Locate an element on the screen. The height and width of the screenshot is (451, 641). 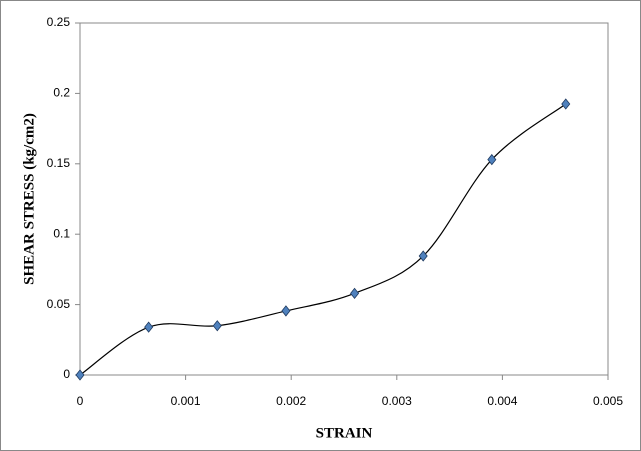
y-axis-label: SHEAR STRESS (kg/cm2) is located at coordinates (29, 199).